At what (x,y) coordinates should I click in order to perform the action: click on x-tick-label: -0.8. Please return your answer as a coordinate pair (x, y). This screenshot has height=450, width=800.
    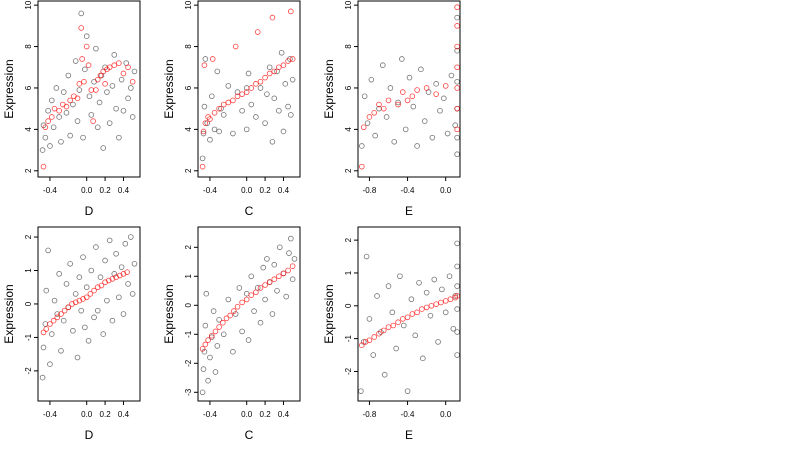
    Looking at the image, I should click on (370, 414).